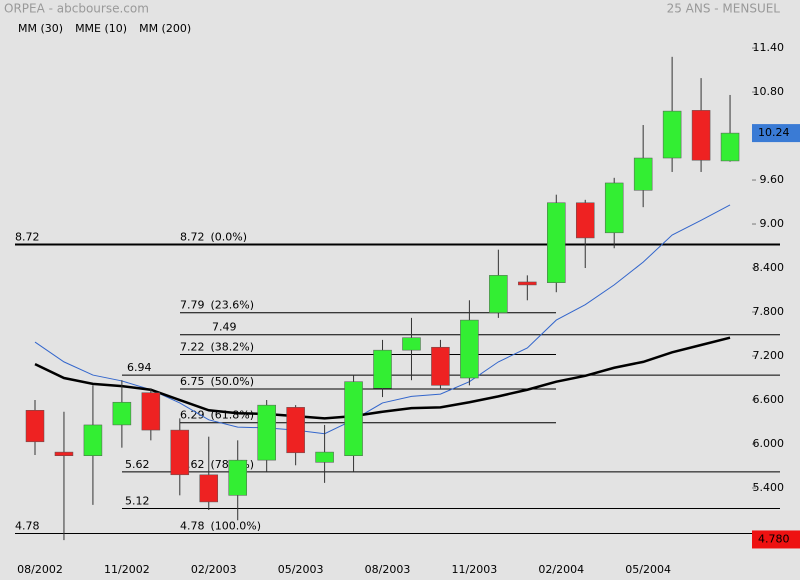 Image resolution: width=800 pixels, height=580 pixels. Describe the element at coordinates (561, 569) in the screenshot. I see `x-tick-label: 02/2004` at that location.